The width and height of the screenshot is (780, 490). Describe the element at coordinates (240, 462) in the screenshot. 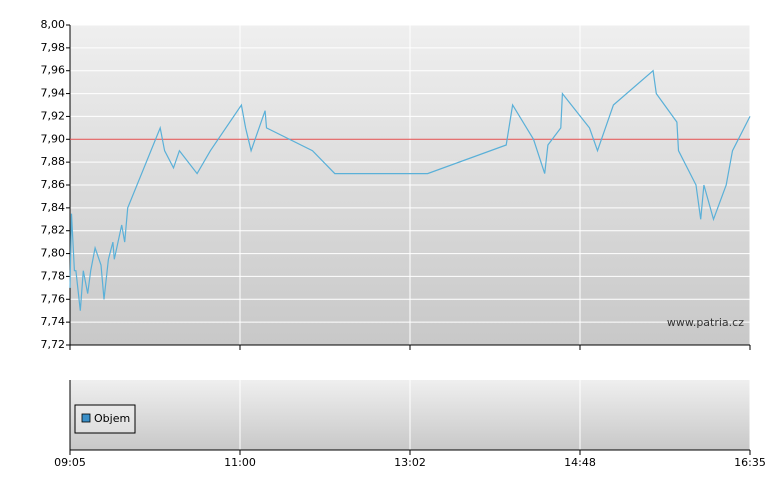

I see `x-tick-label: 11:00` at that location.